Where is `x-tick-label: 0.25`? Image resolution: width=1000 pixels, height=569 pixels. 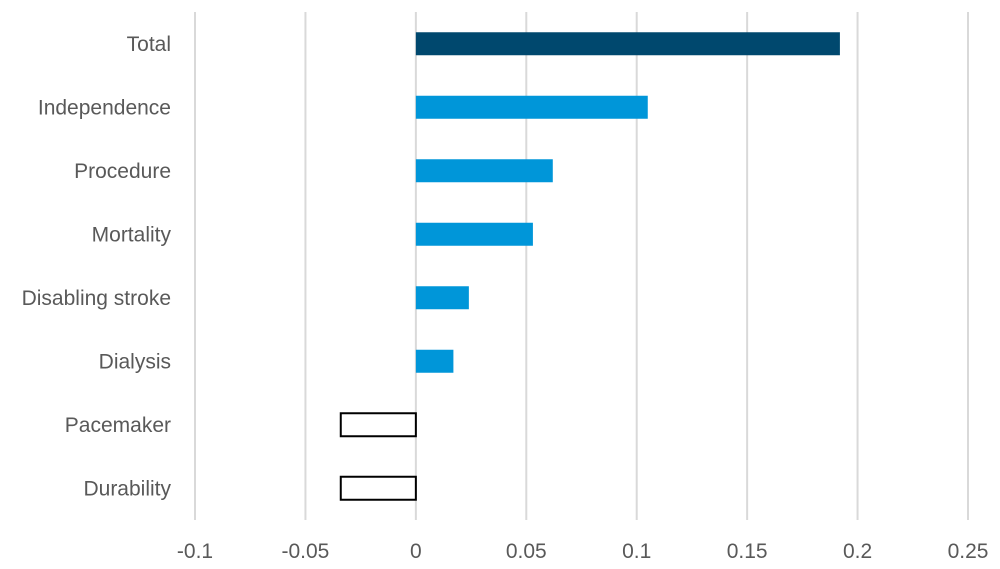
x-tick-label: 0.25 is located at coordinates (968, 551).